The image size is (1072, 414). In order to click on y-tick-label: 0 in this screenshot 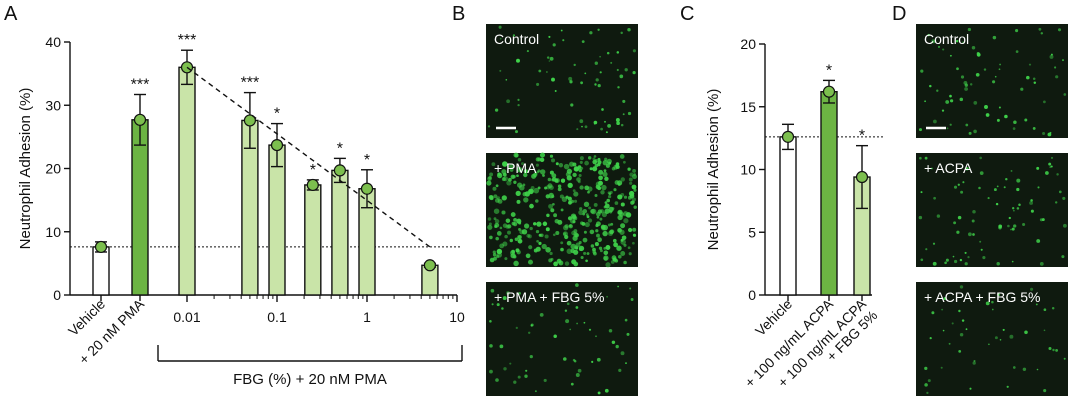, I will do `click(57, 295)`.